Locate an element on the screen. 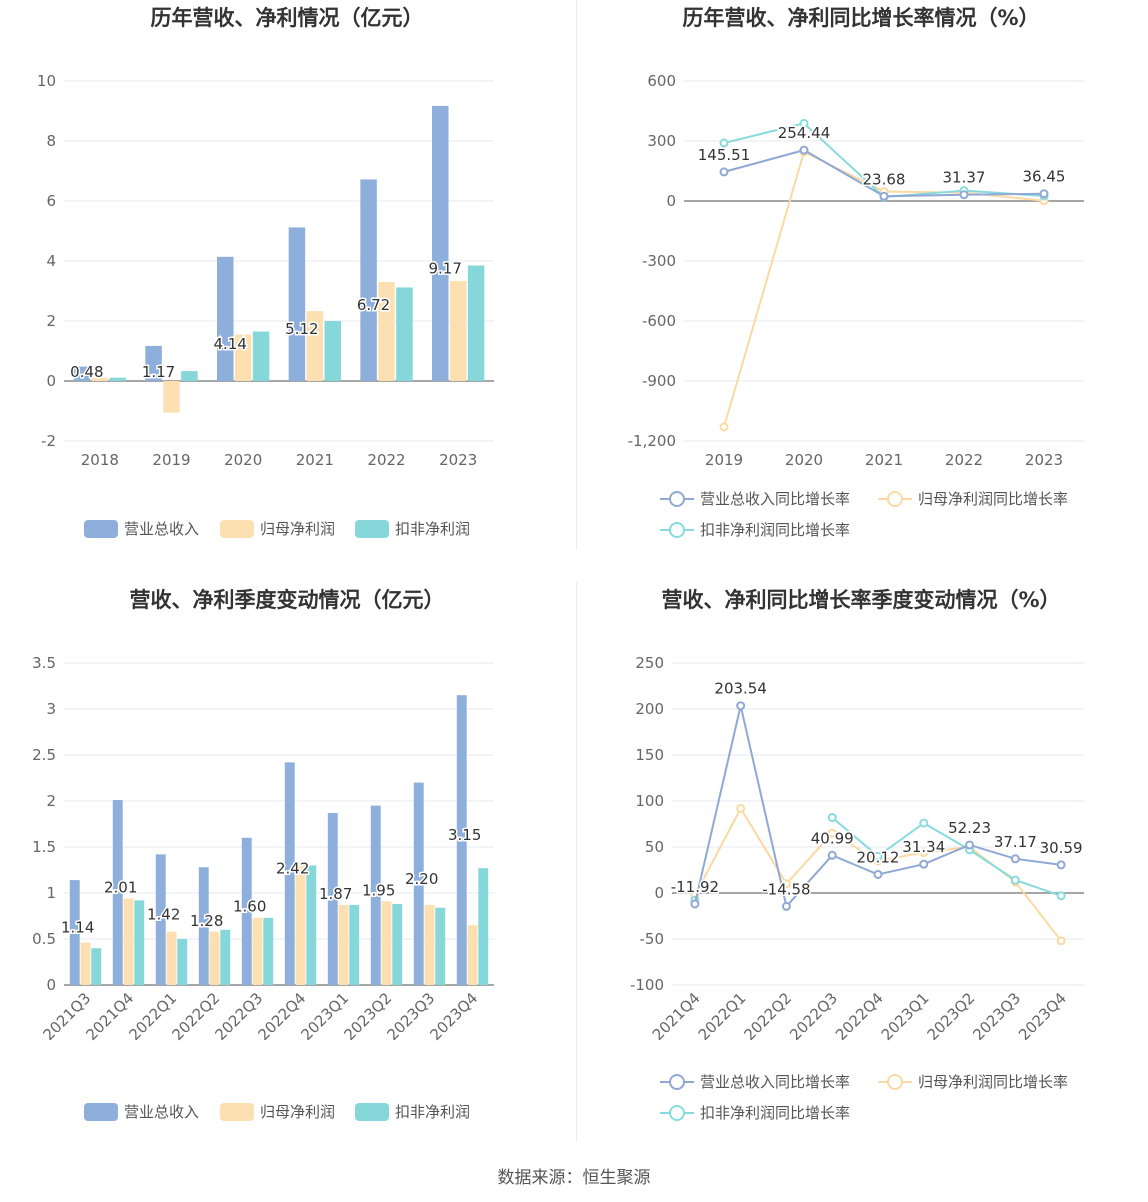  data-source-note: 数据来源：恒生聚源 is located at coordinates (574, 1178).